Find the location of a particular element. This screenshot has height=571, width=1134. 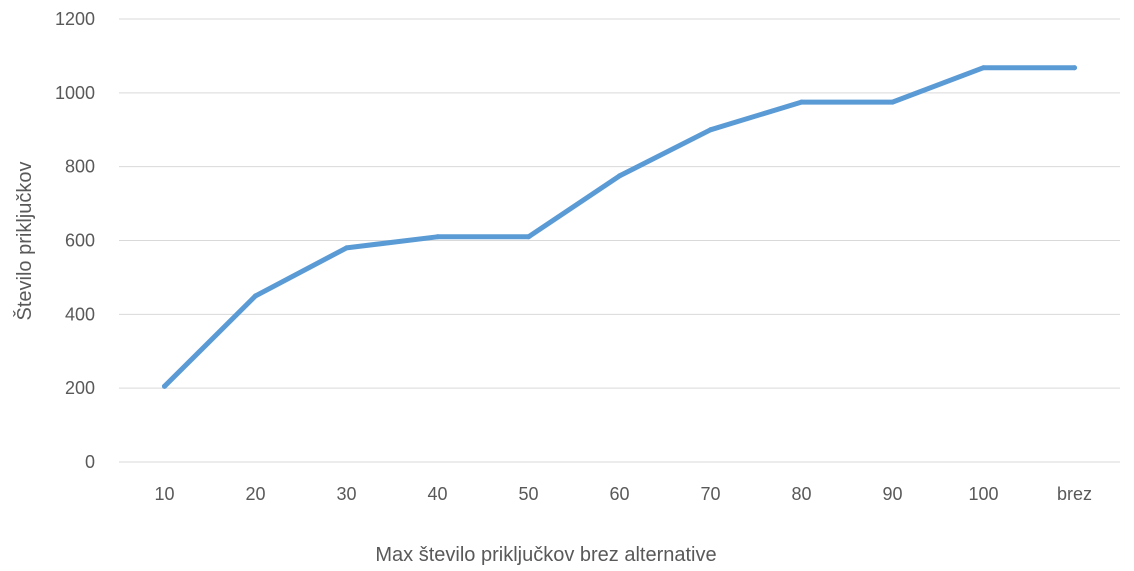

x-axis-tick-labels: 10 20 30 40 50 60 70 80 90 100 brez is located at coordinates (623, 494).